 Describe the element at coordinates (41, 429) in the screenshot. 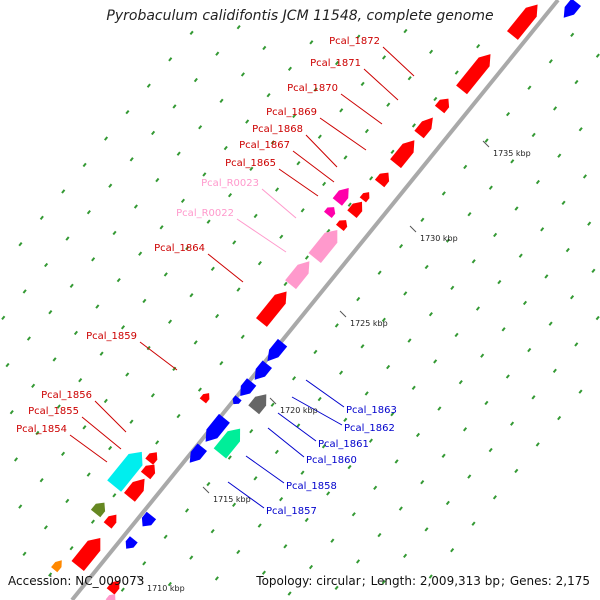

I see `gene-label: Pcal_1854` at that location.